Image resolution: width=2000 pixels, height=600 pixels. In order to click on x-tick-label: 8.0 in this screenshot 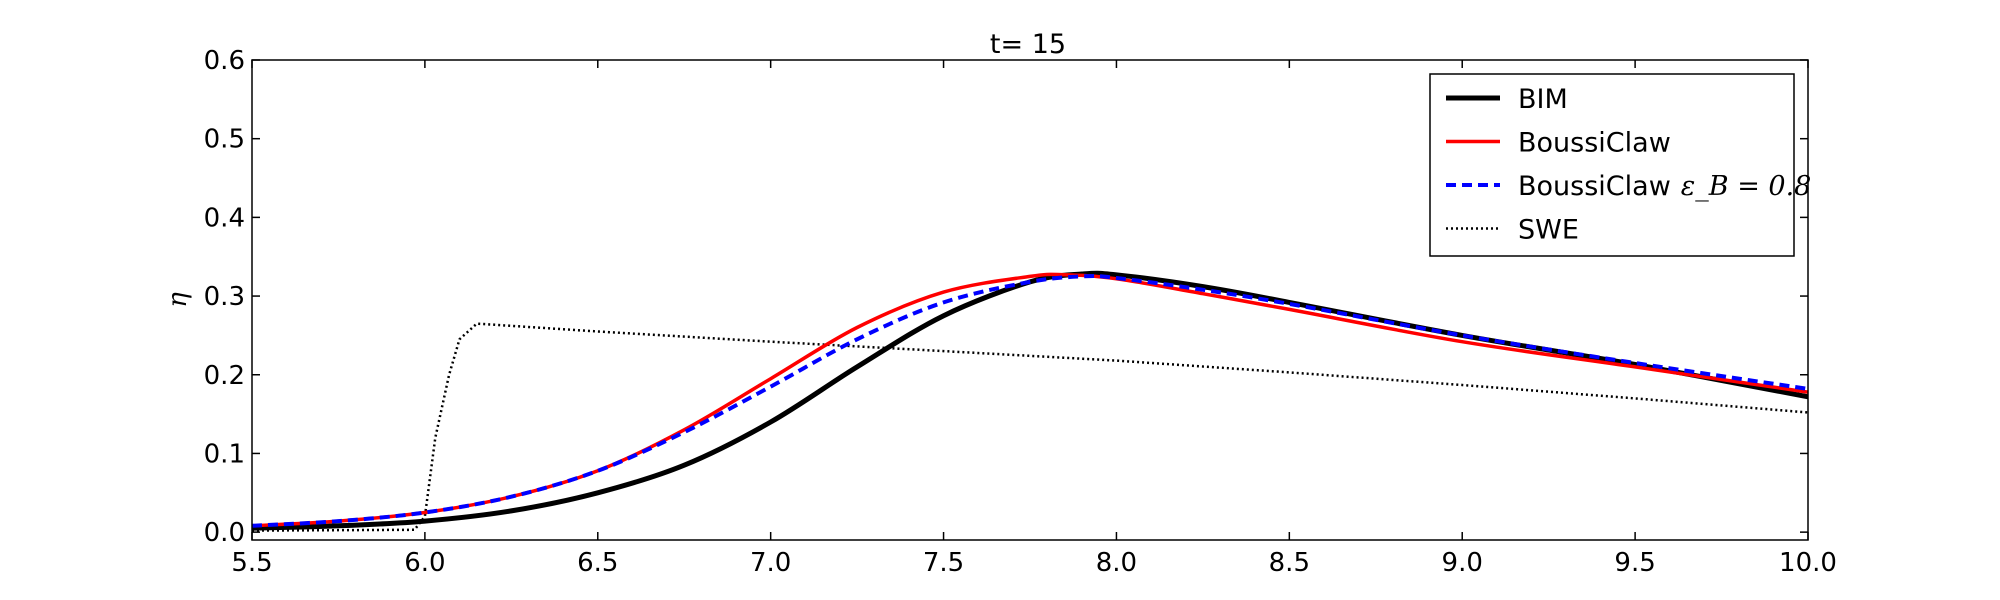, I will do `click(1116, 563)`.